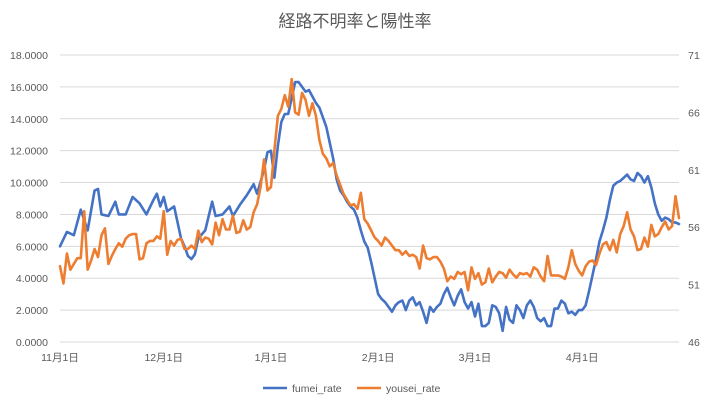 The width and height of the screenshot is (711, 404). What do you see at coordinates (355, 21) in the screenshot?
I see `chart-title: 経路不明率と陽性率` at bounding box center [355, 21].